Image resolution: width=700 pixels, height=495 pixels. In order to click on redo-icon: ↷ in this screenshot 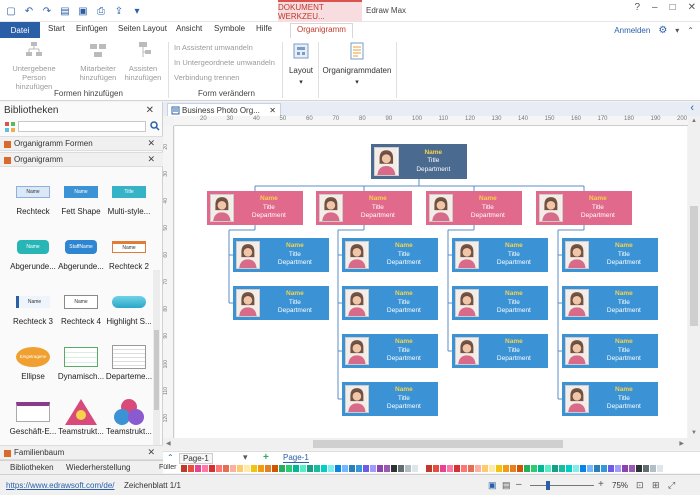, I will do `click(47, 11)`.